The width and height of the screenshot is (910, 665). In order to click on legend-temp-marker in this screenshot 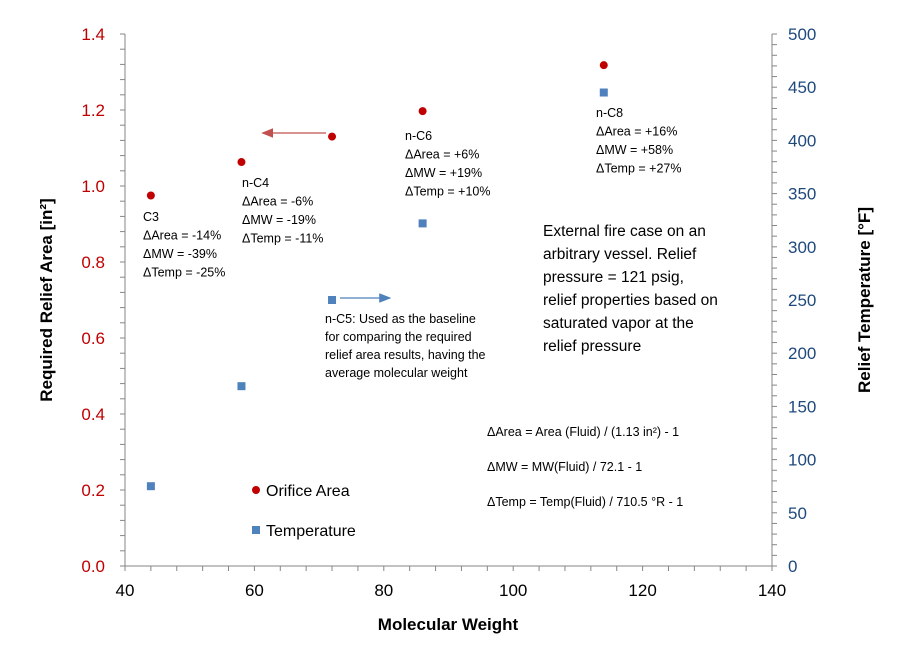, I will do `click(256, 530)`.